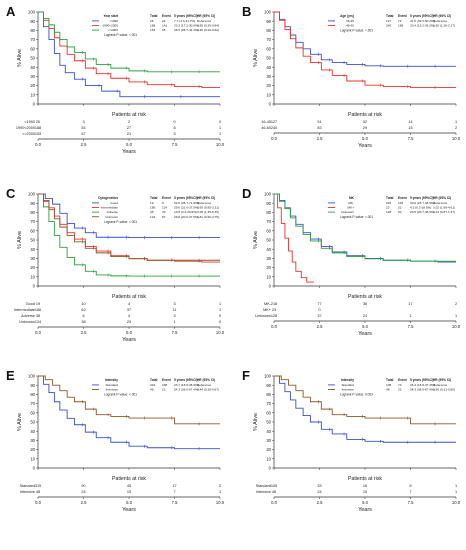 Image resolution: width=466 pixels, height=550 pixels. I want to click on risk-count: 10, so click(83, 304).